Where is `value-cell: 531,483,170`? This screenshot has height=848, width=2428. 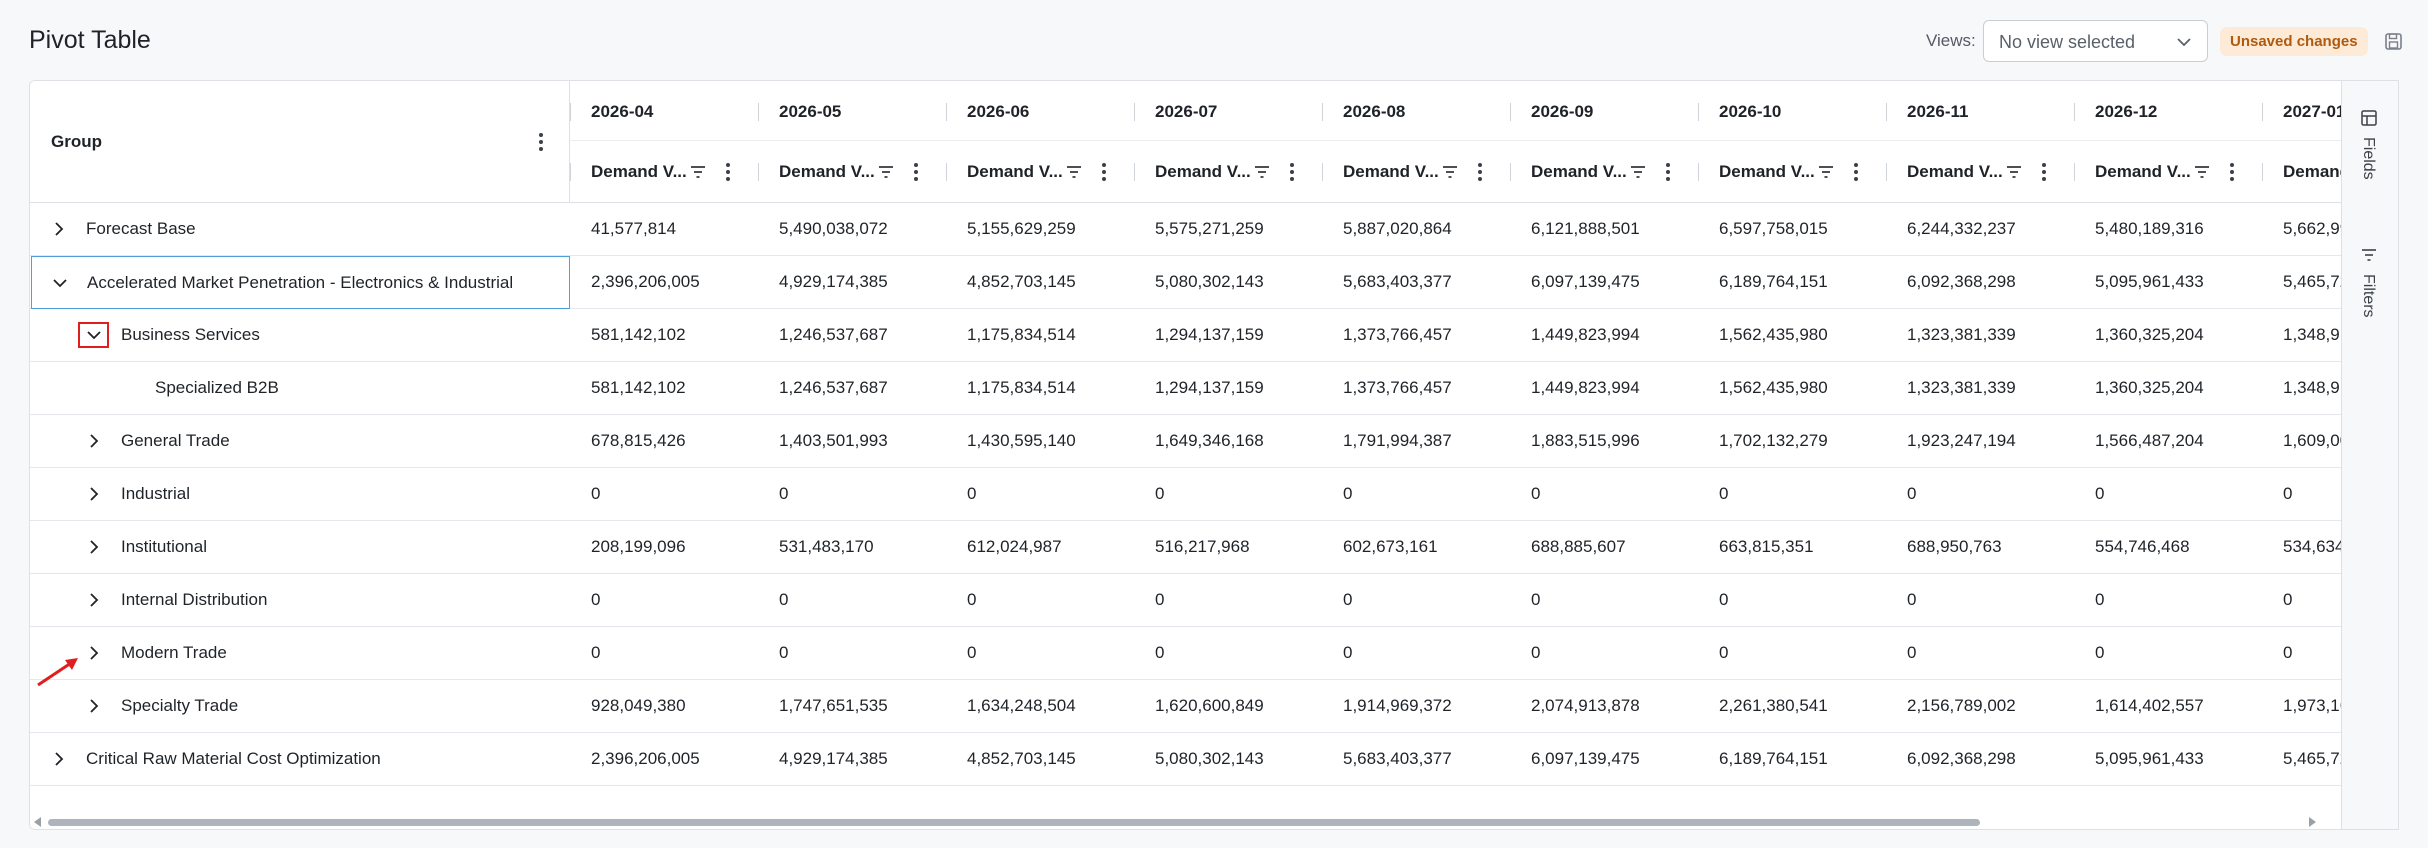 value-cell: 531,483,170 is located at coordinates (826, 546).